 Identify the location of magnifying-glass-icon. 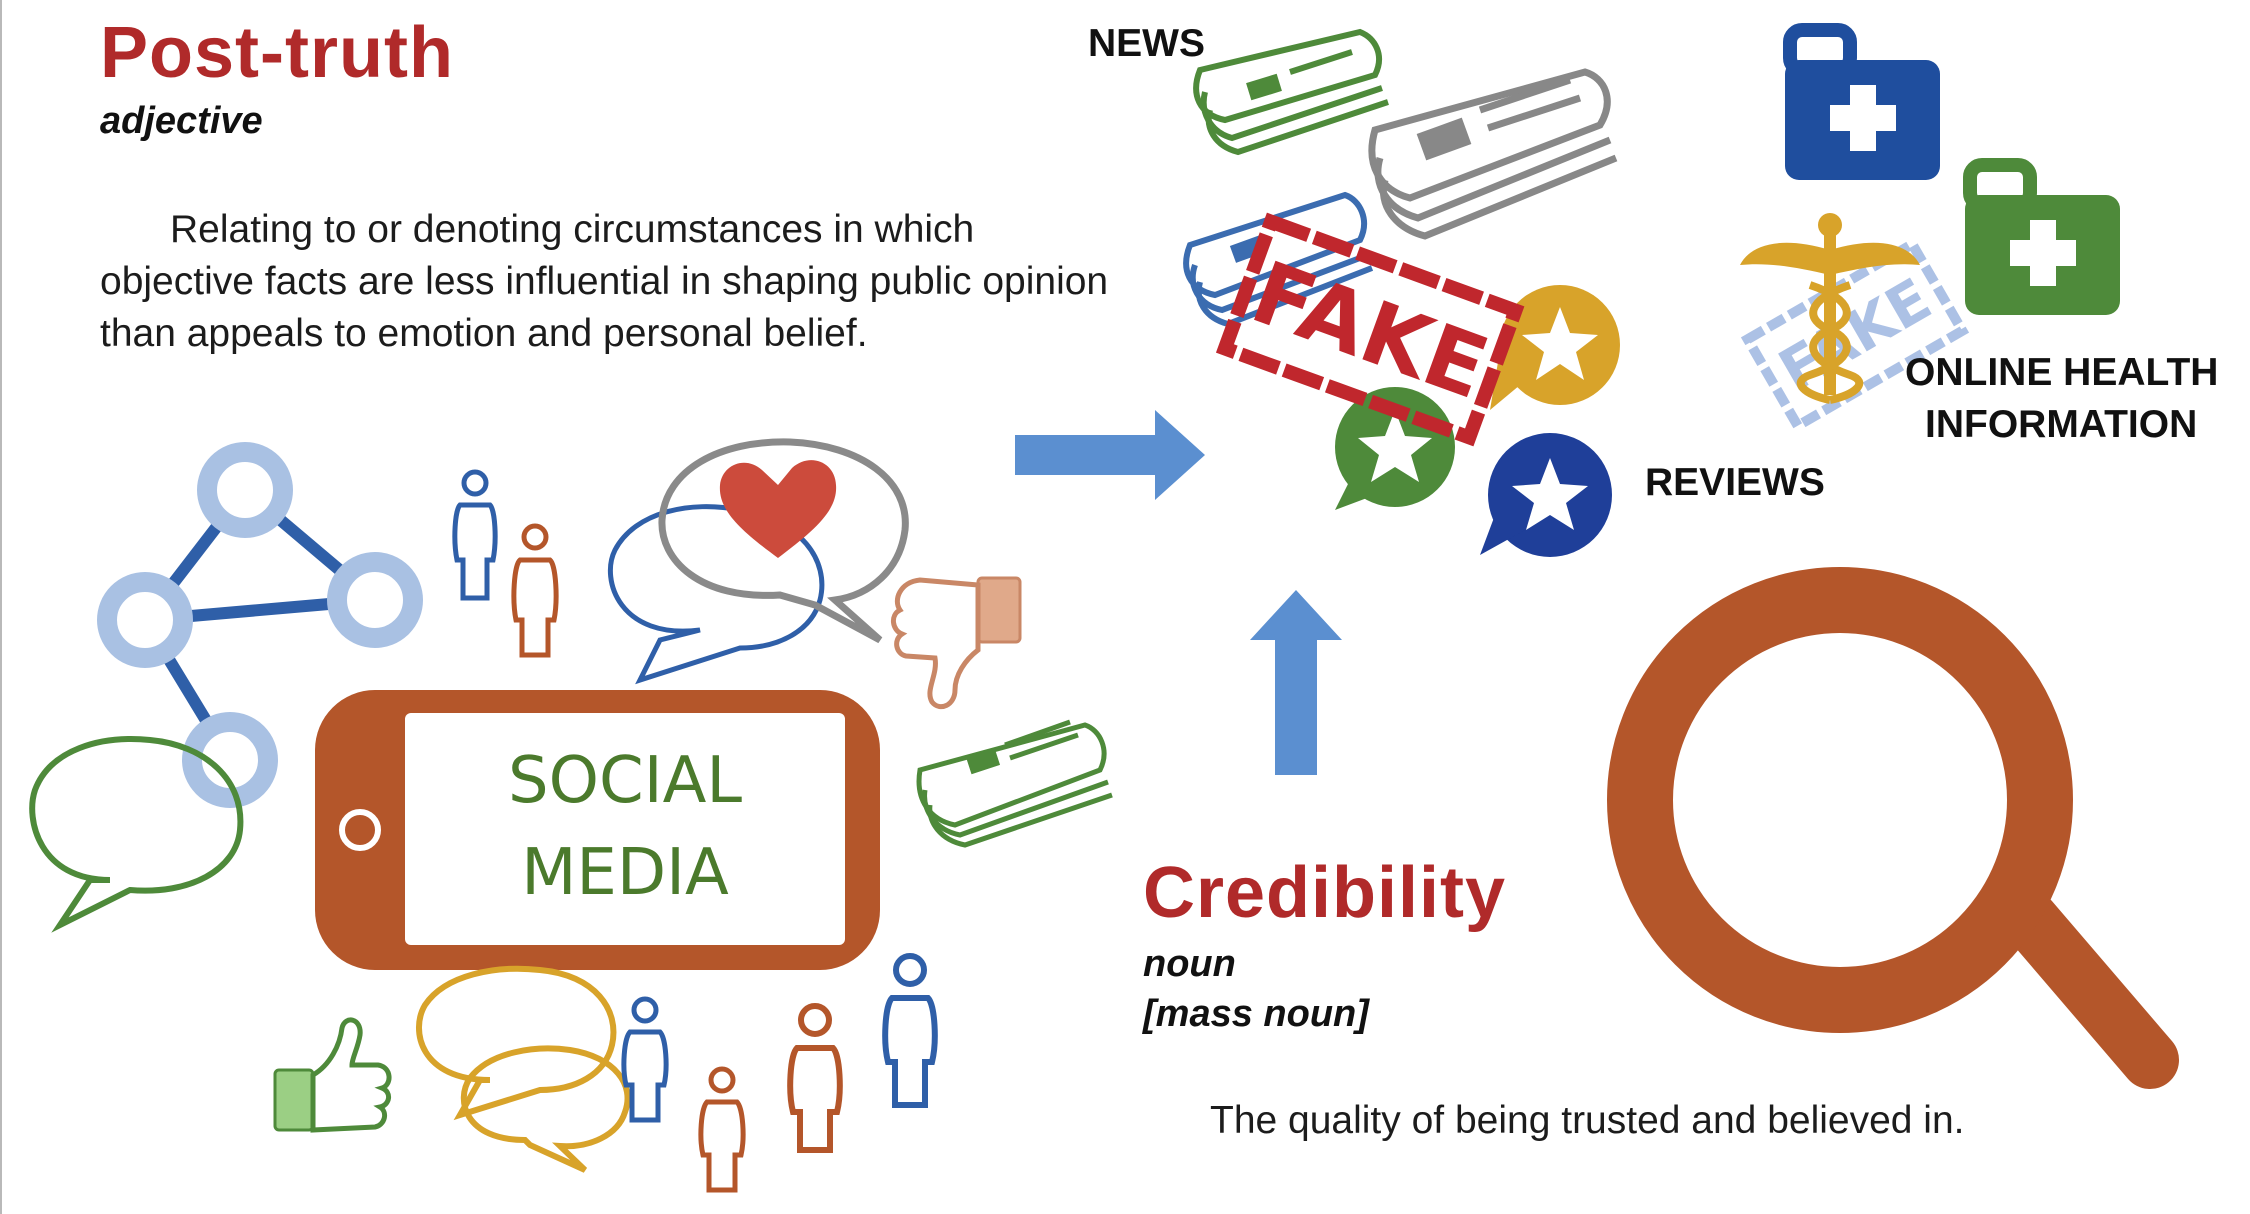
(1893, 828).